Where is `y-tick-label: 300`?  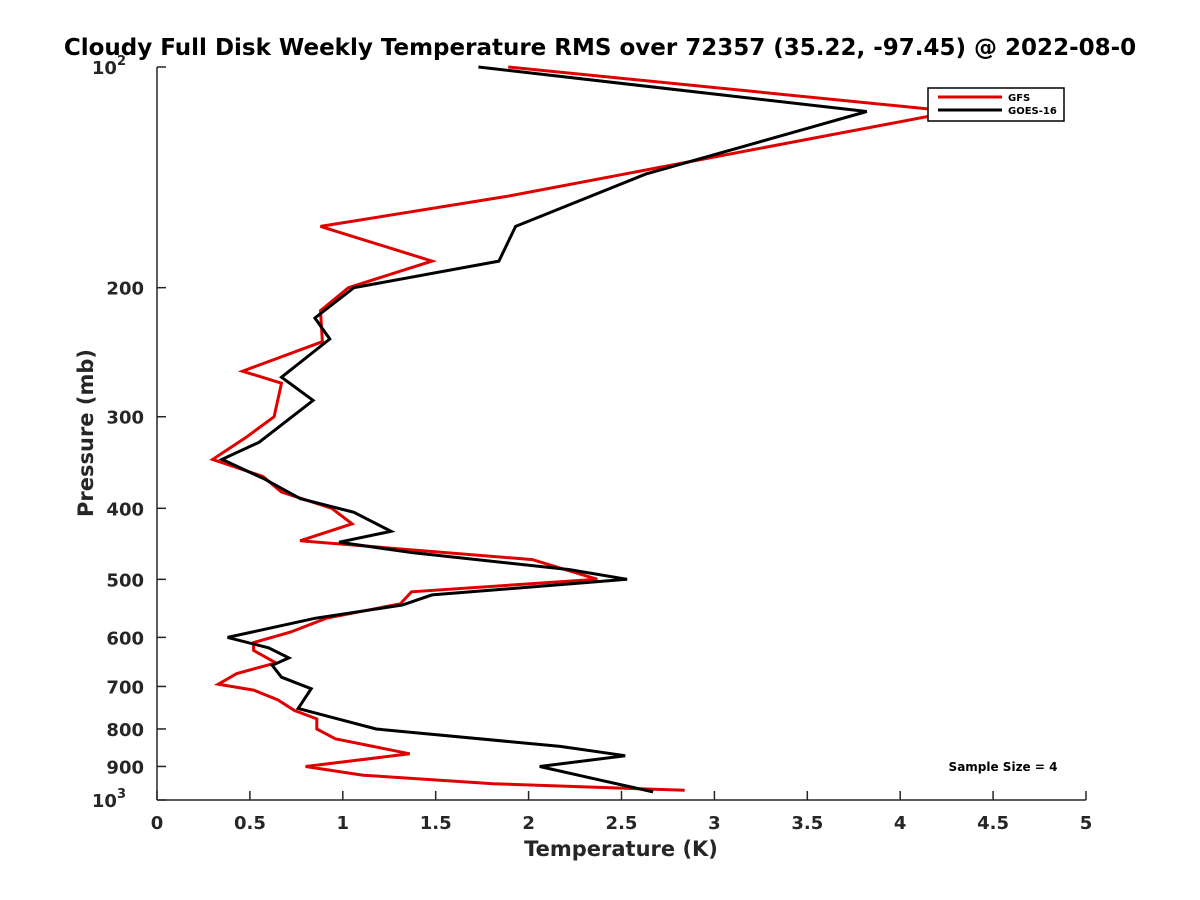 y-tick-label: 300 is located at coordinates (125, 418).